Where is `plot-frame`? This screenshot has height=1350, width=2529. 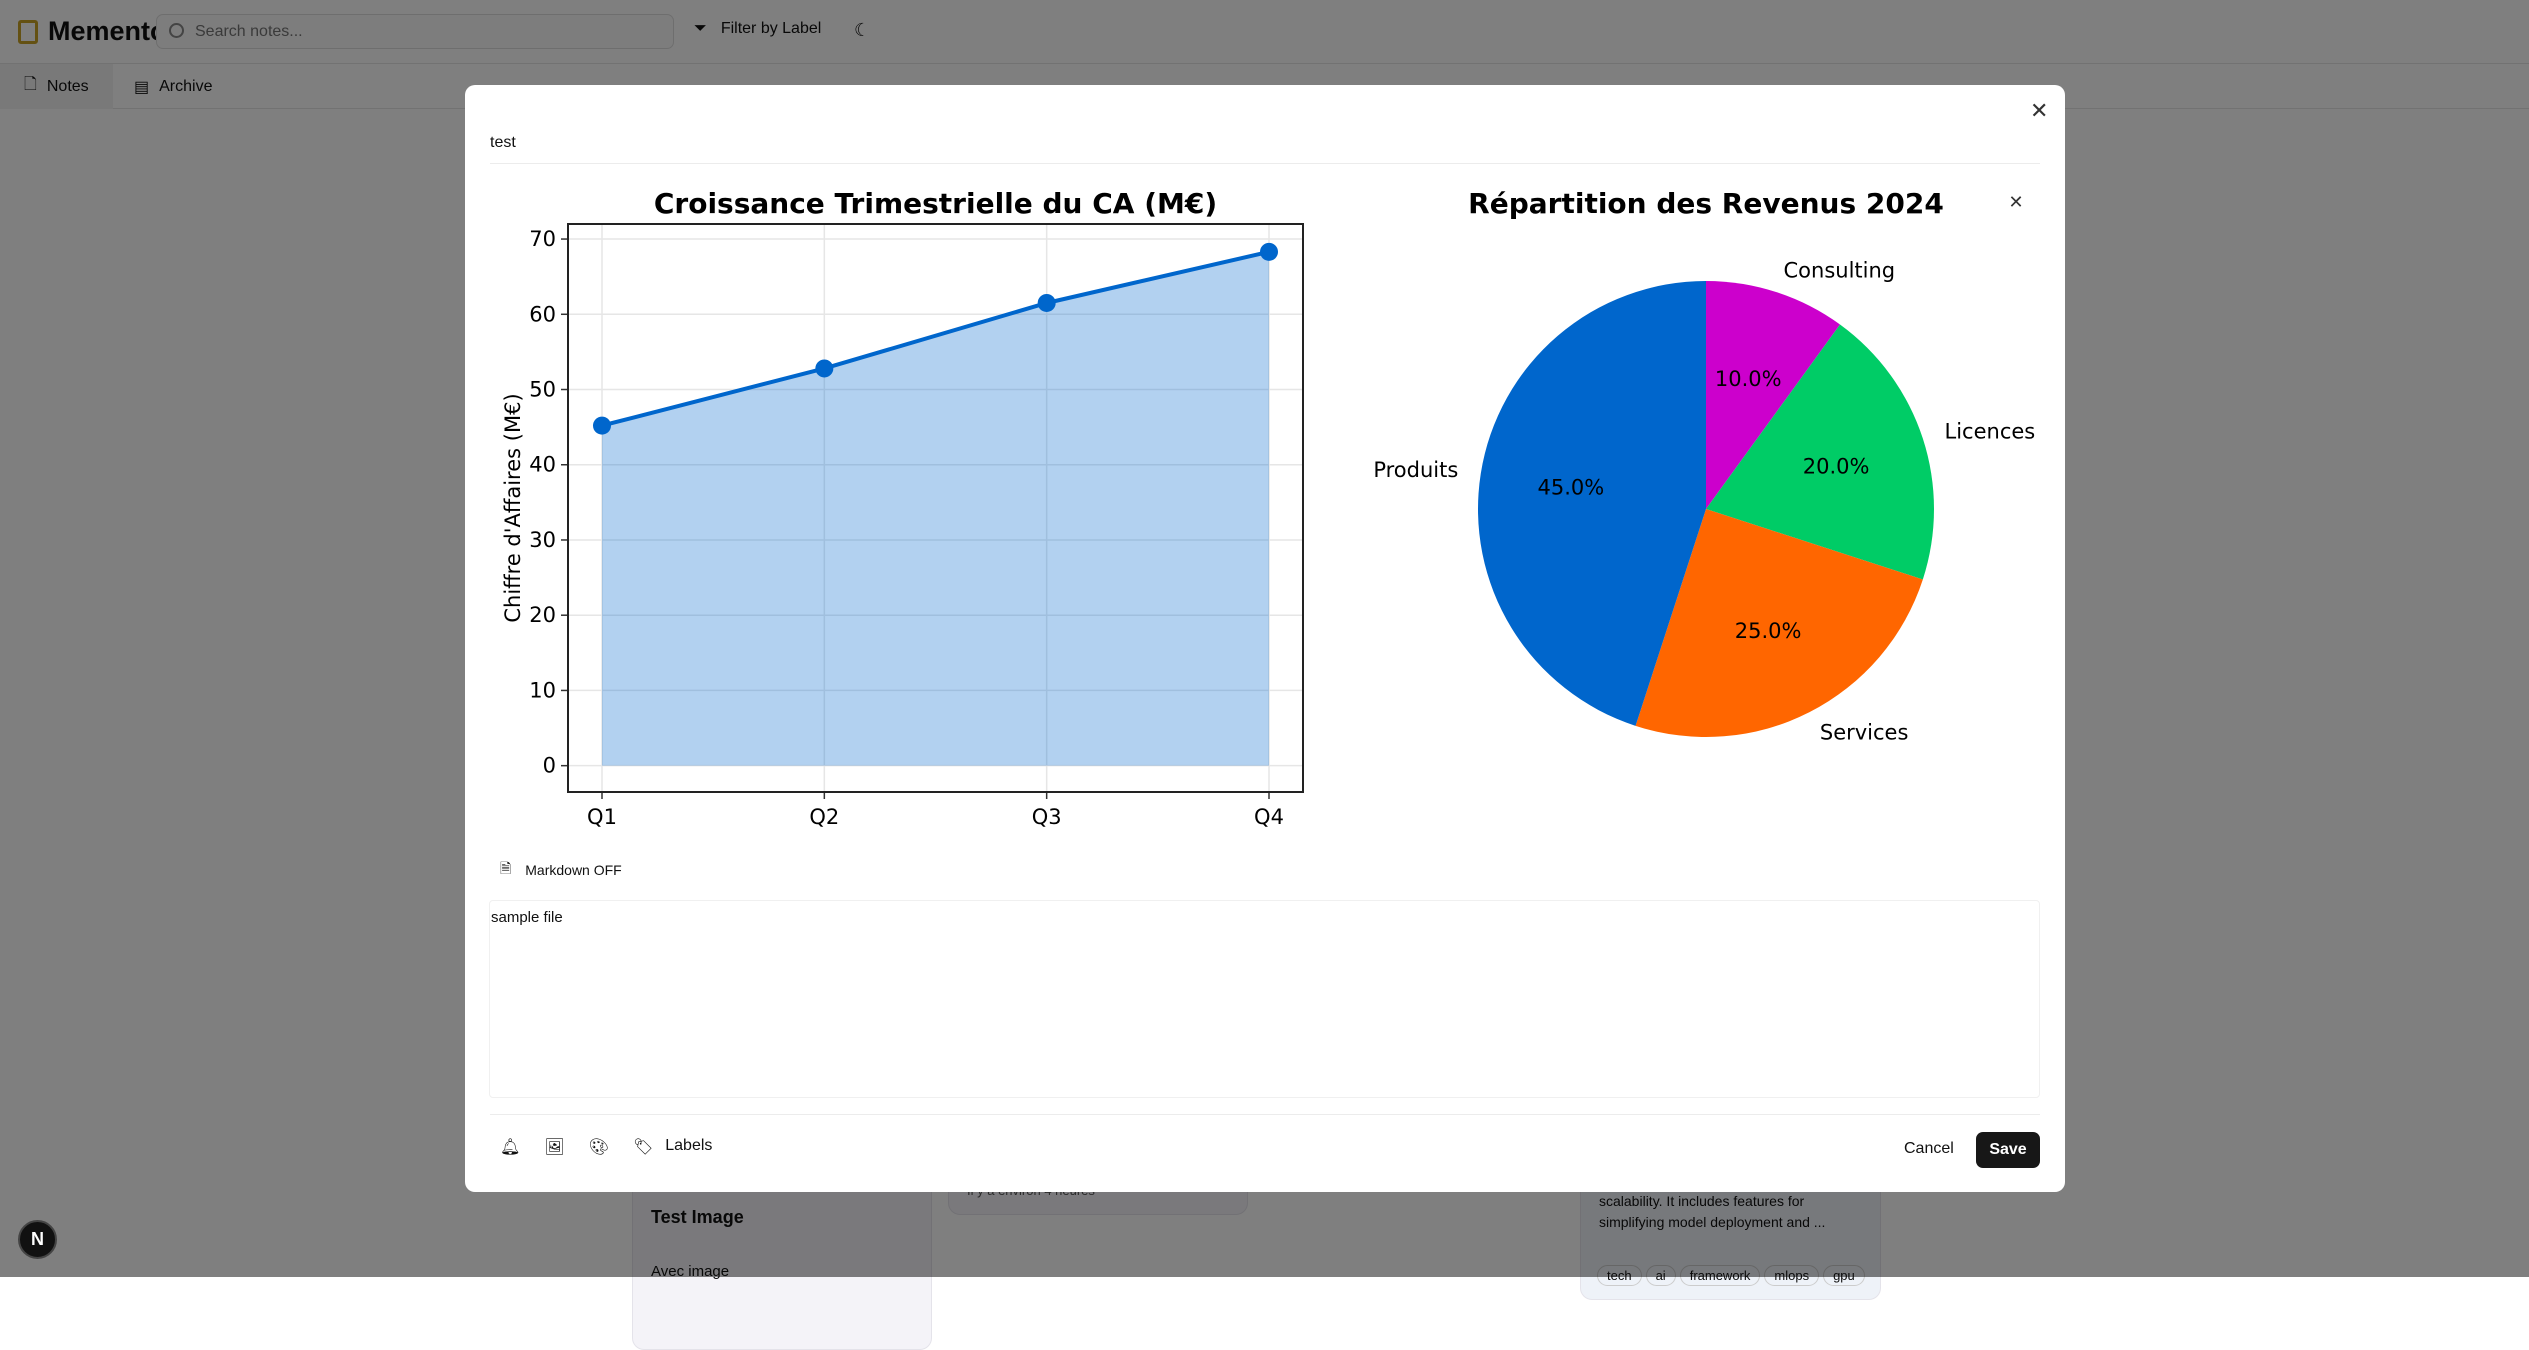 plot-frame is located at coordinates (935, 508).